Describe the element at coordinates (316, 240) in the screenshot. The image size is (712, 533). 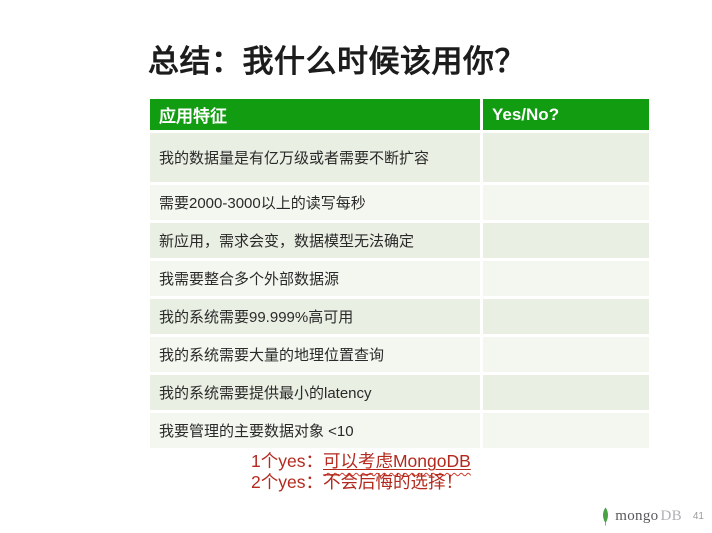
I see `feature-cell: 新应用，需求会变，数据模型无法确定` at that location.